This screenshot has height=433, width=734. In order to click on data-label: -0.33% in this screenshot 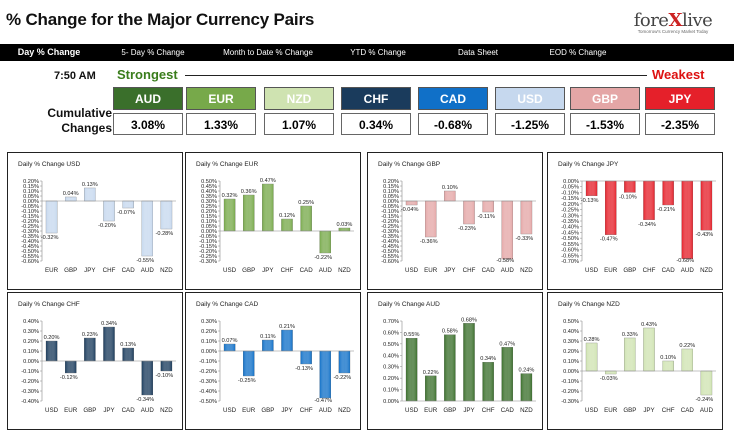, I will do `click(525, 239)`.